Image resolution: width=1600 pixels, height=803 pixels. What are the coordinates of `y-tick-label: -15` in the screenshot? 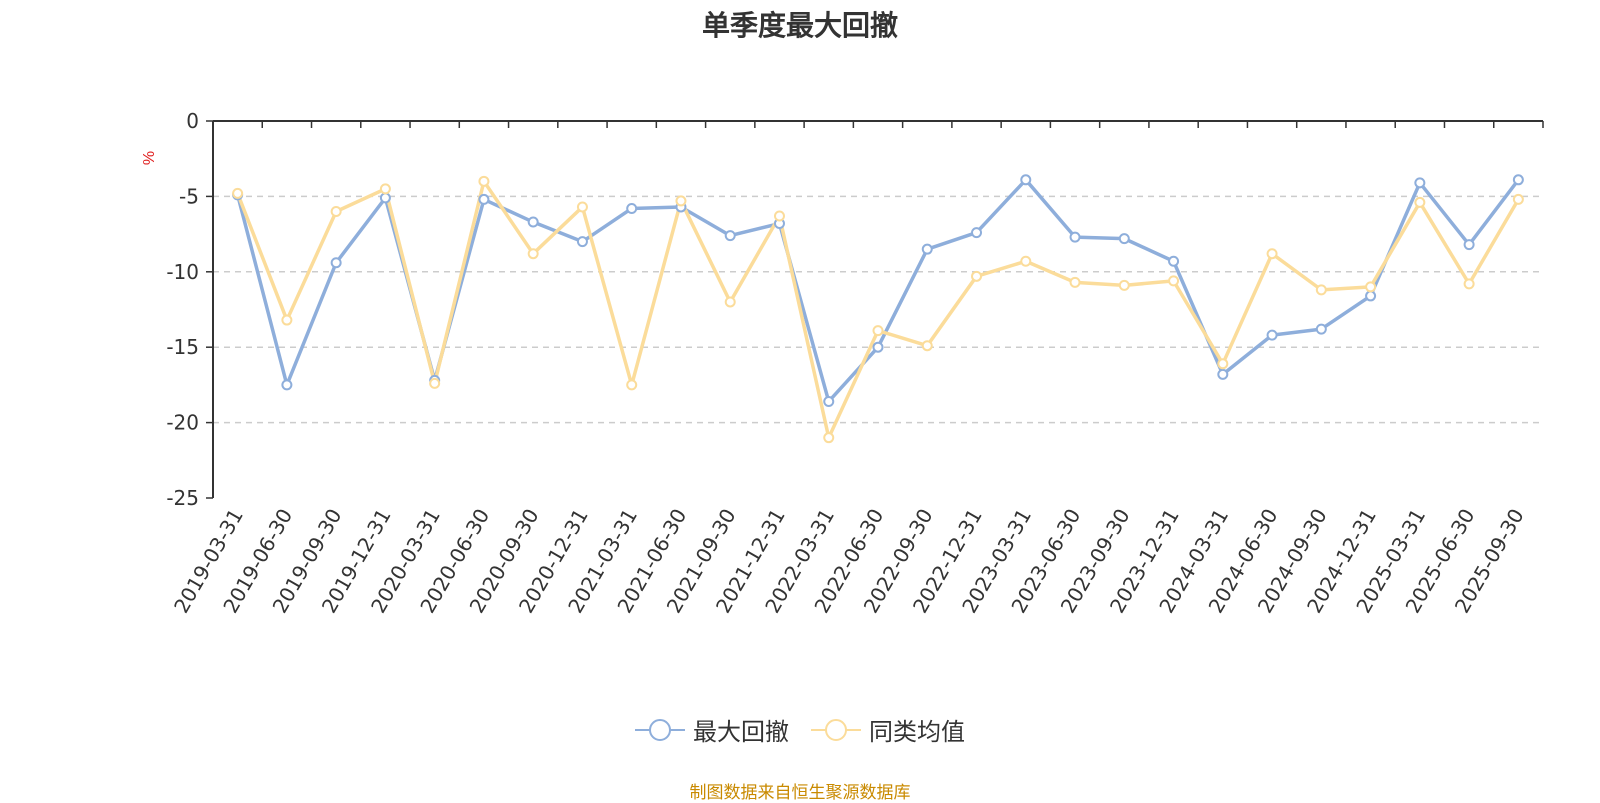 It's located at (182, 347).